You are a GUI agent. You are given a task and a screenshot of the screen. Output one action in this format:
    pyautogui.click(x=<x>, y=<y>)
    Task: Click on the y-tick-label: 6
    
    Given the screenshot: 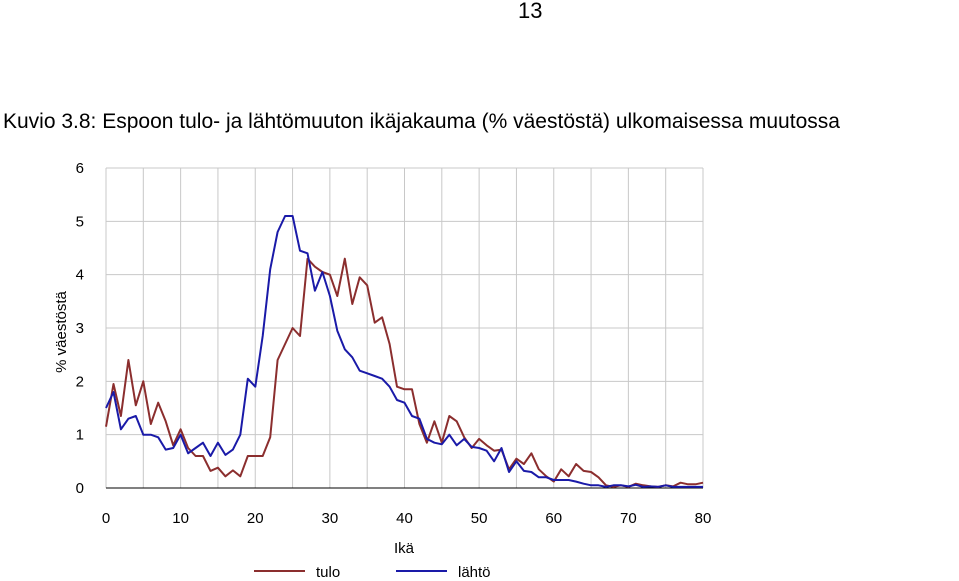 What is the action you would take?
    pyautogui.click(x=80, y=168)
    